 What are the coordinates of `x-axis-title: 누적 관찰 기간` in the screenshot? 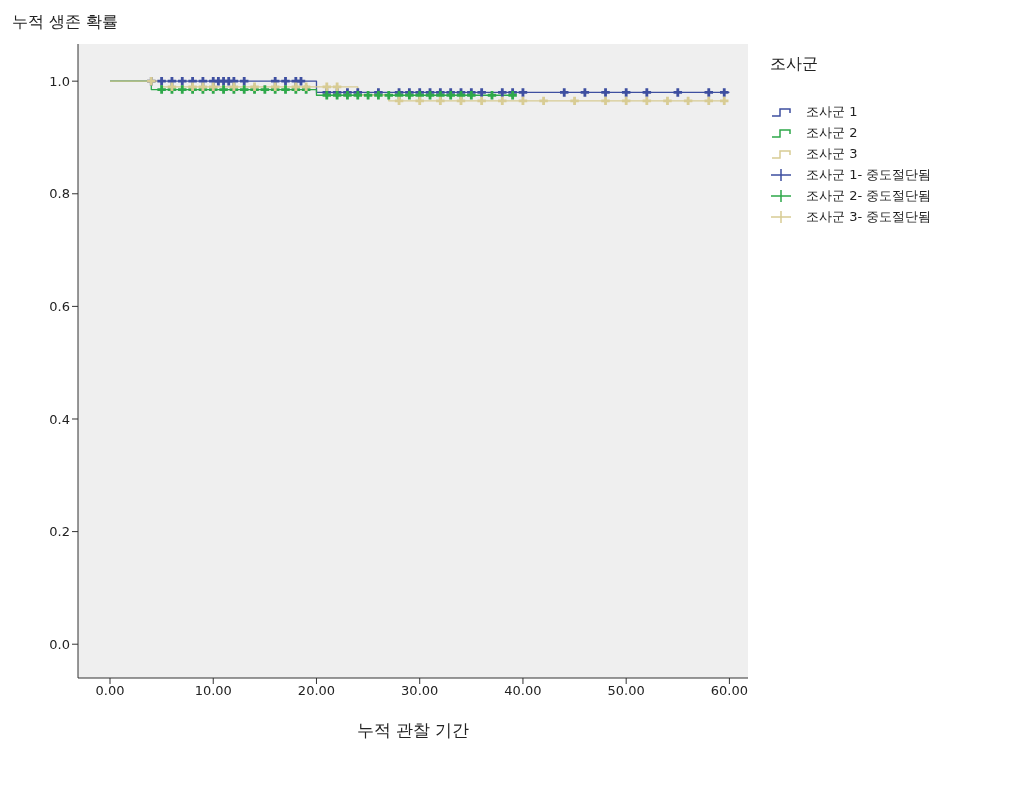 It's located at (413, 730).